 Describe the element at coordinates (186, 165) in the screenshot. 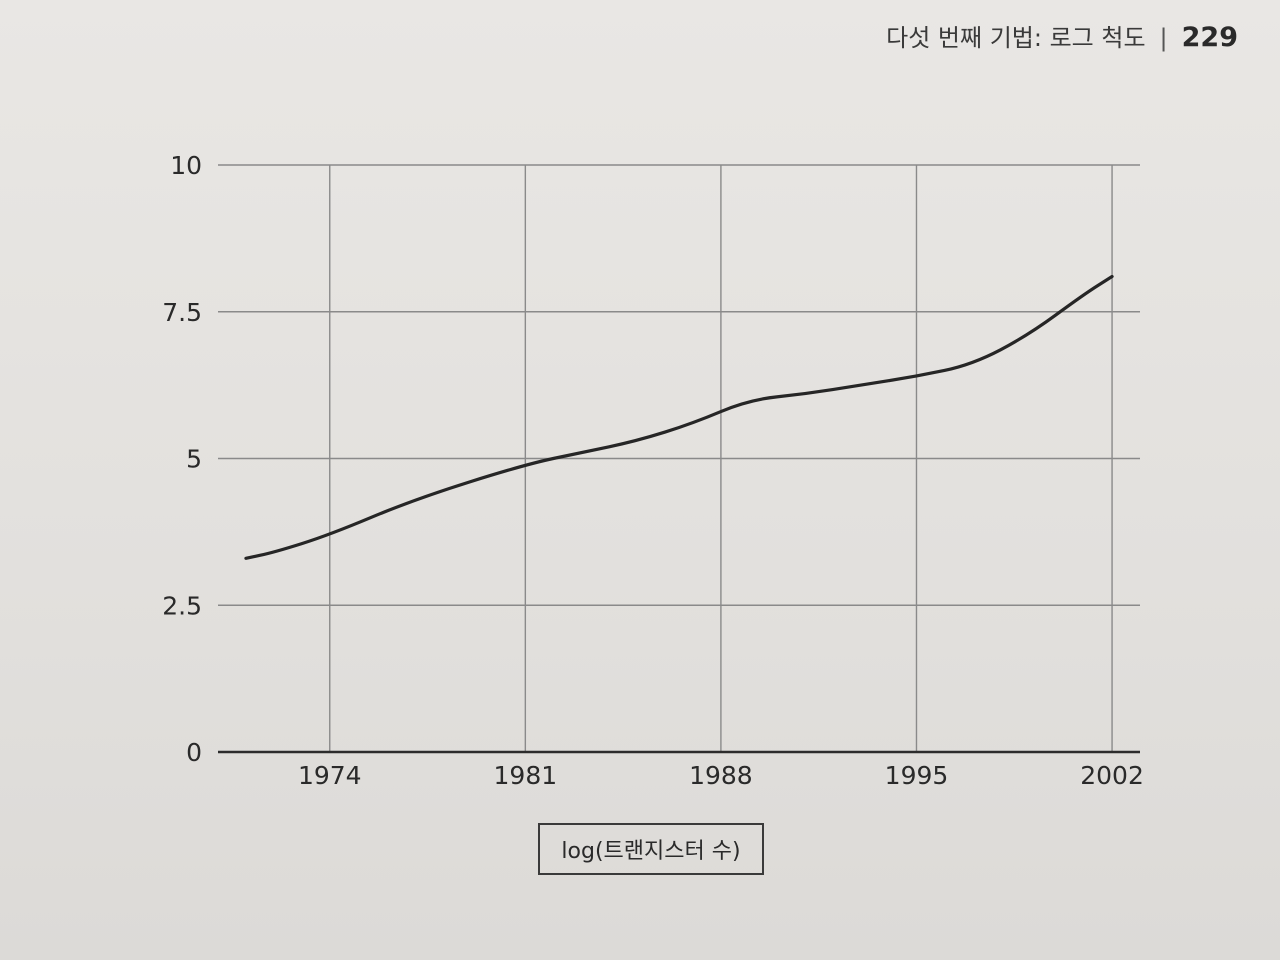

I see `y-tick-label: 10` at that location.